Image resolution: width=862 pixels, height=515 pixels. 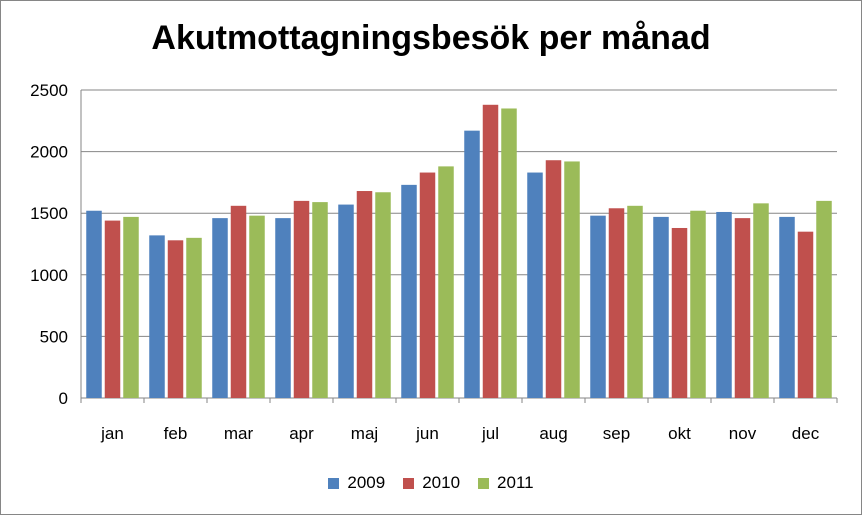 What do you see at coordinates (112, 309) in the screenshot?
I see `bar-2010-jan` at bounding box center [112, 309].